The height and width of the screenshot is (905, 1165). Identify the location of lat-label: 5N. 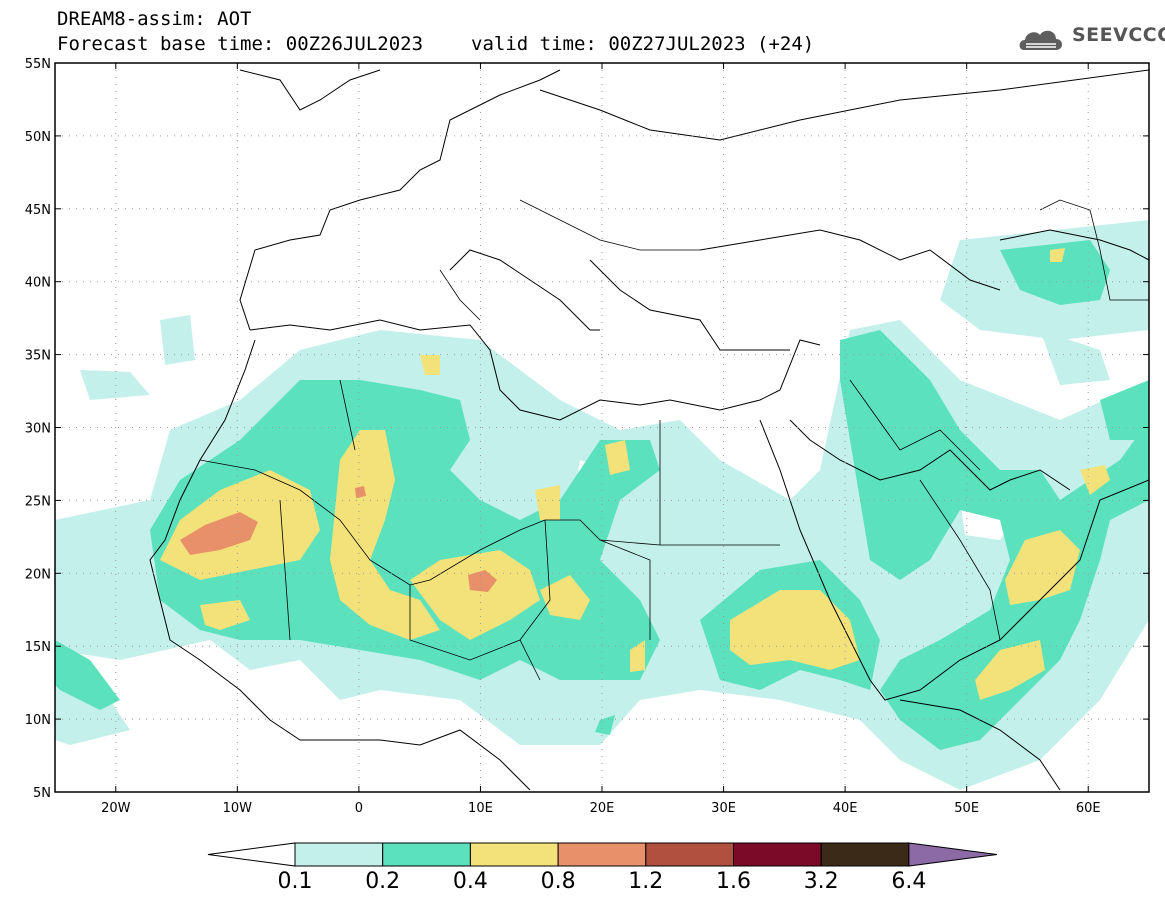
(42, 793).